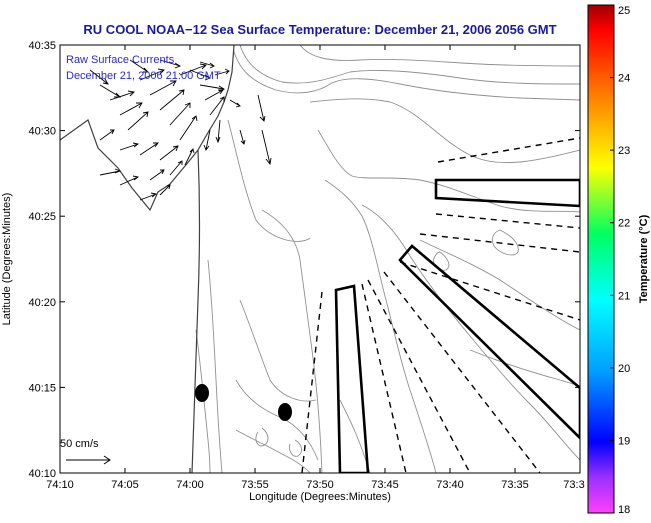  What do you see at coordinates (624, 224) in the screenshot?
I see `colorbar-tick-label: 22` at bounding box center [624, 224].